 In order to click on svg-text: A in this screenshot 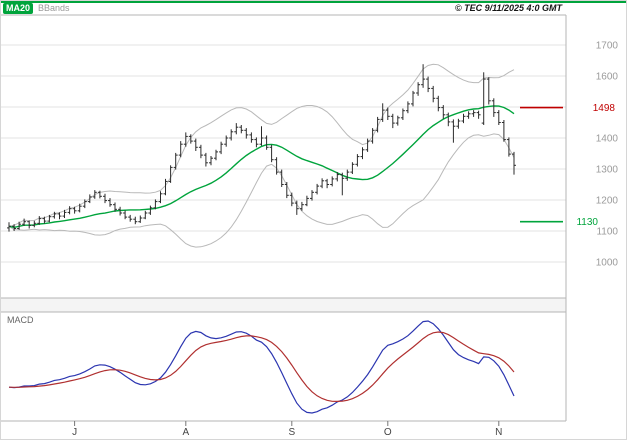, I will do `click(185, 432)`.